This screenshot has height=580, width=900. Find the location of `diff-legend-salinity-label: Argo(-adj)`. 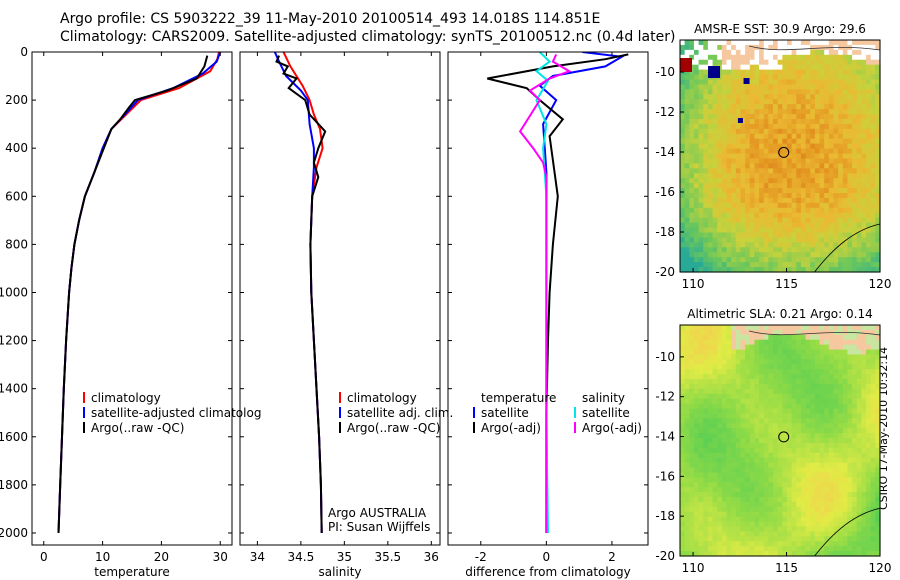

diff-legend-salinity-label: Argo(-adj) is located at coordinates (612, 428).